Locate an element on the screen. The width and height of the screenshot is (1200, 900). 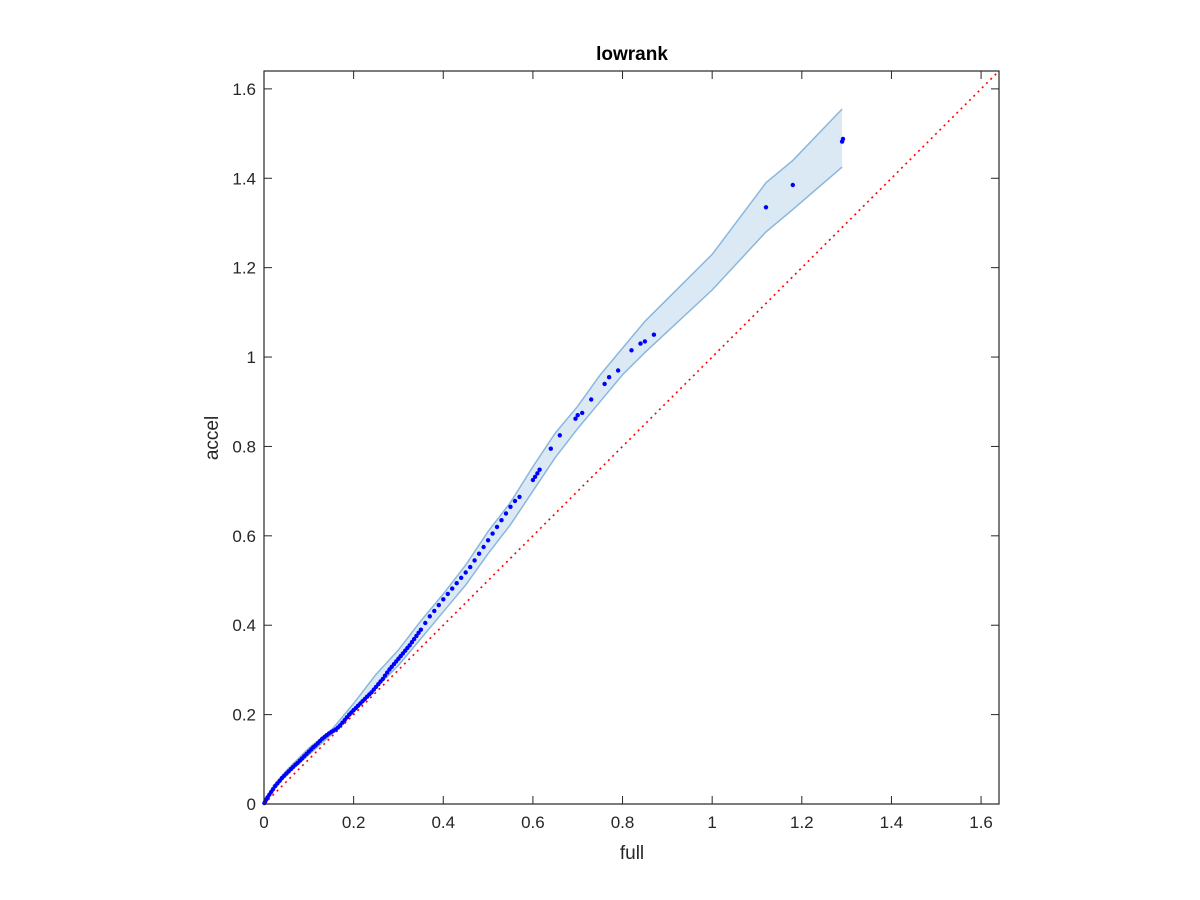
x-tick-label: 1.6 is located at coordinates (981, 822).